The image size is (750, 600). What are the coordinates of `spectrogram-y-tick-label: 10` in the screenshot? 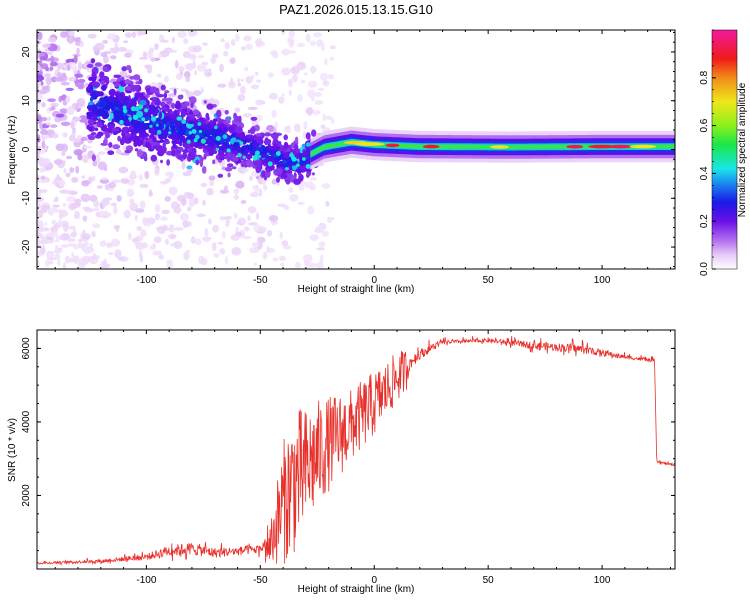 It's located at (26, 101).